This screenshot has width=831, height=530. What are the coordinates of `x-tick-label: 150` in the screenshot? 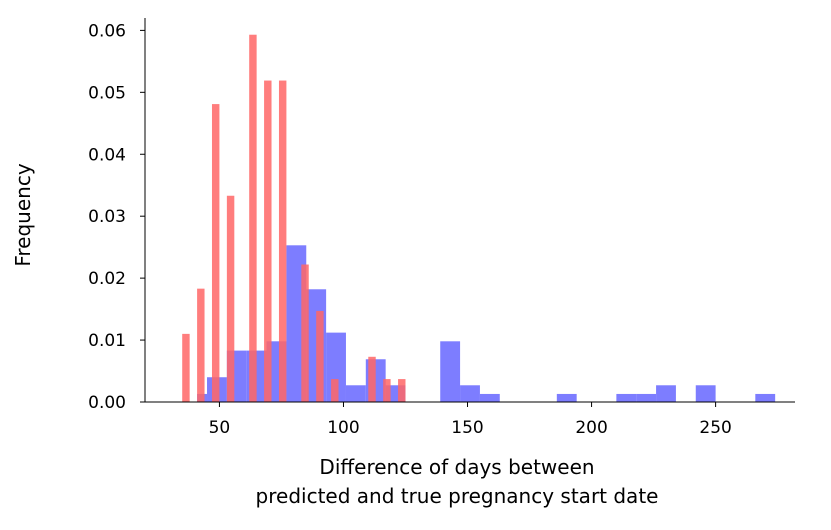 It's located at (467, 428).